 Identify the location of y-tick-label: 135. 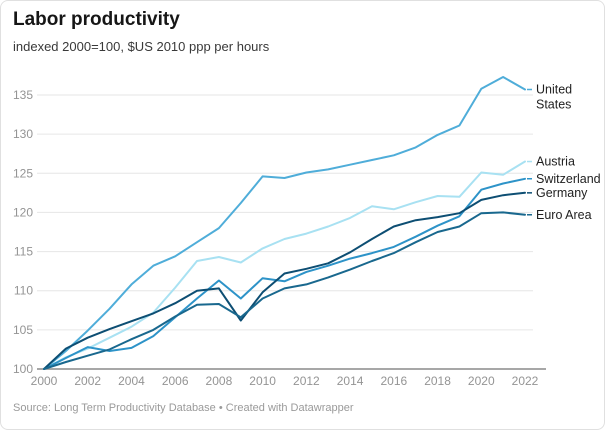
(23, 95).